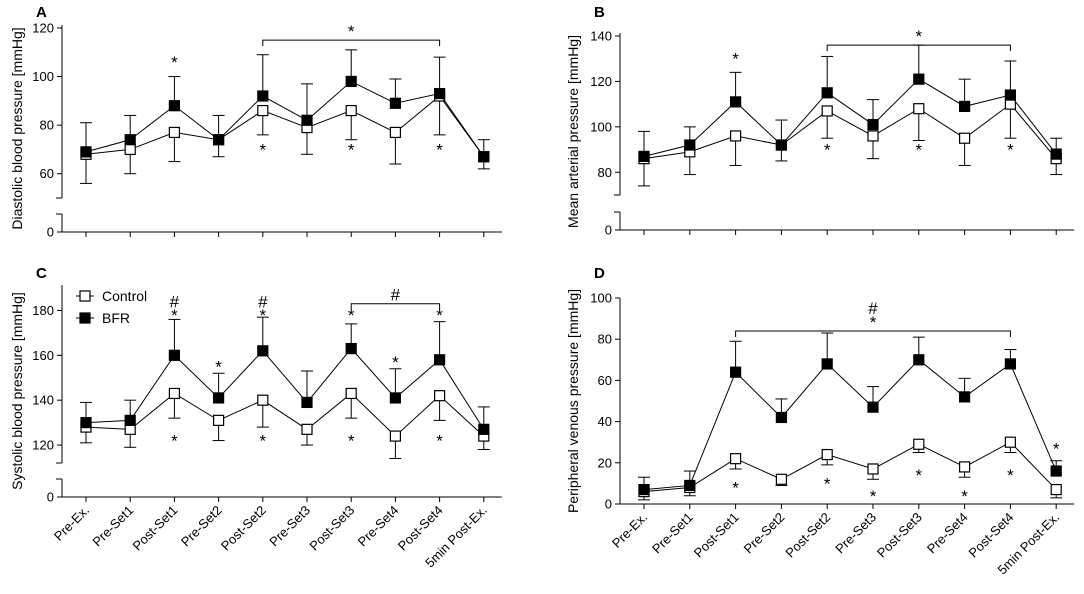 This screenshot has width=1084, height=594. Describe the element at coordinates (47, 173) in the screenshot. I see `y-tick-label: 60` at that location.